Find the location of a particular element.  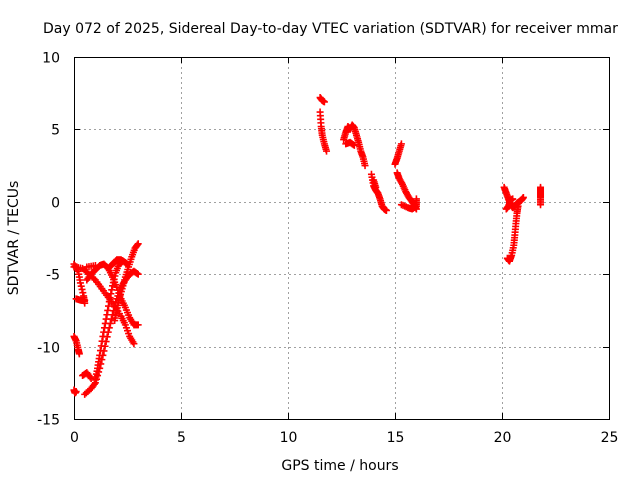

y-tick-label: 0 is located at coordinates (55, 204).